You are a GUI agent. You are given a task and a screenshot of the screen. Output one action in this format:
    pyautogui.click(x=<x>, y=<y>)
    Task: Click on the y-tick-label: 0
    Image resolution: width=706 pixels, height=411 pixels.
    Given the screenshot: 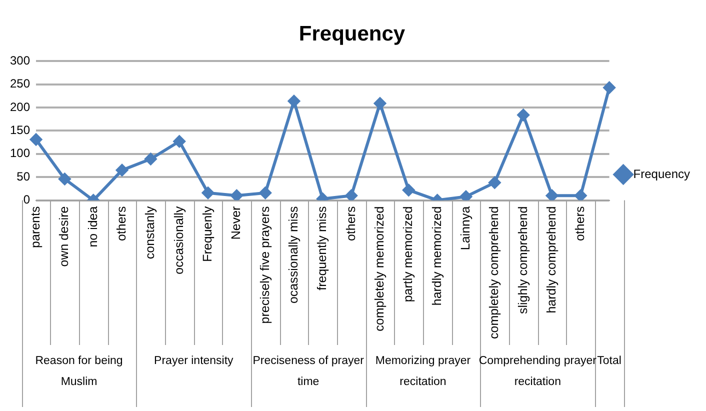 What is the action you would take?
    pyautogui.click(x=26, y=199)
    